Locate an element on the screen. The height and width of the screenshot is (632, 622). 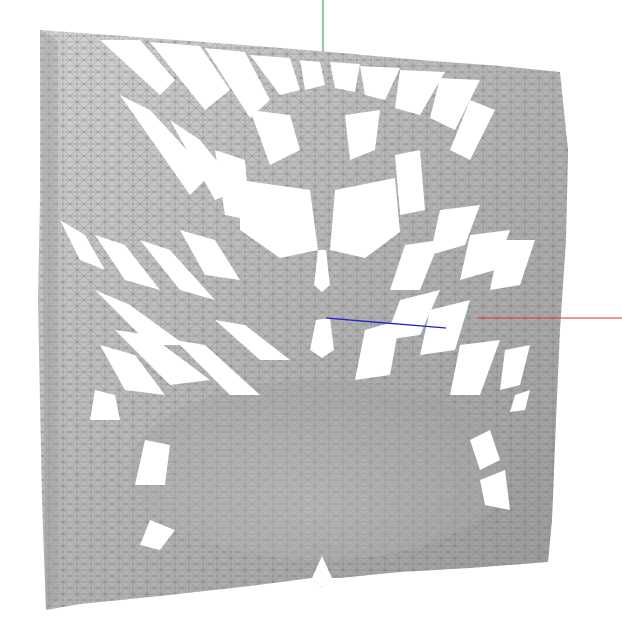
z-axis-line is located at coordinates (386, 323).